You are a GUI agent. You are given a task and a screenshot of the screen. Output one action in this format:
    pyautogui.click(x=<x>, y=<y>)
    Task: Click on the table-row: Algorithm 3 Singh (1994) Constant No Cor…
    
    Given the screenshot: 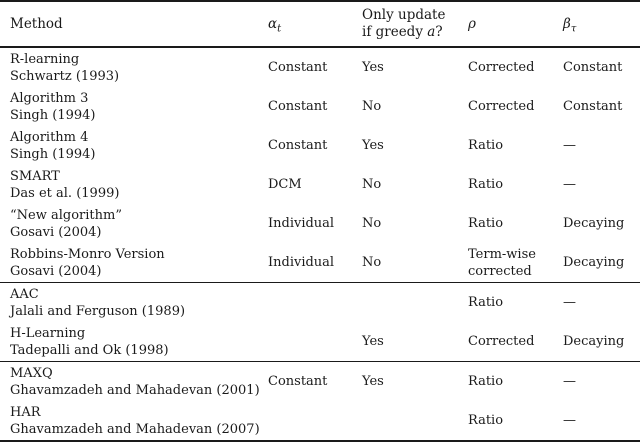 What is the action you would take?
    pyautogui.click(x=320, y=106)
    